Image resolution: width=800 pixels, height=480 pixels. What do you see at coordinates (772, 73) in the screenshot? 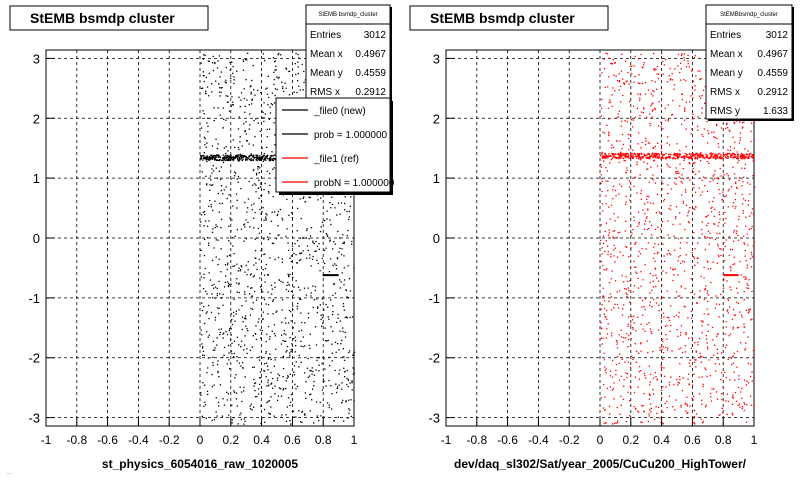
I see `stats-value: 0.4559` at bounding box center [772, 73].